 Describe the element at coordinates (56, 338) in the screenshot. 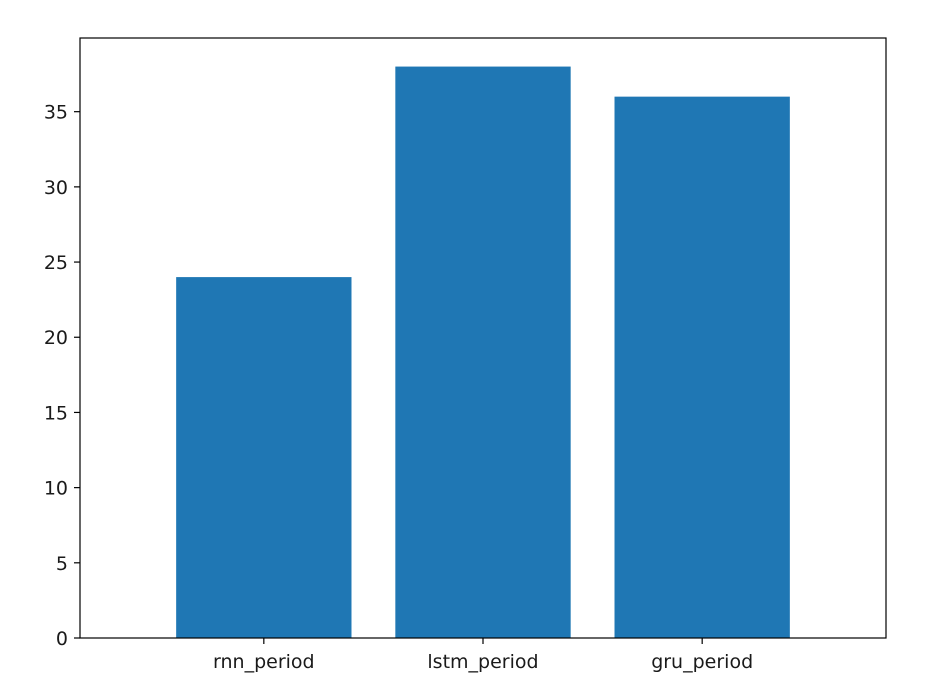

I see `y-tick-label: 20` at that location.